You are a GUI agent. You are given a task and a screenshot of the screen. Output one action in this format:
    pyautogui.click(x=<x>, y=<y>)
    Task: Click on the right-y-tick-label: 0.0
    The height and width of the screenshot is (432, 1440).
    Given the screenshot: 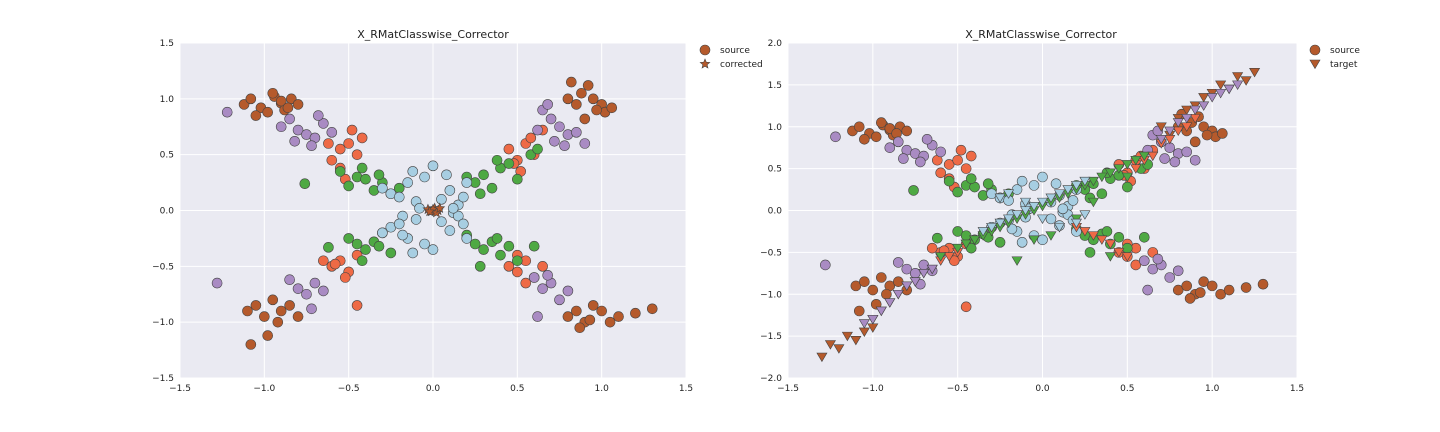 What is the action you would take?
    pyautogui.click(x=775, y=212)
    